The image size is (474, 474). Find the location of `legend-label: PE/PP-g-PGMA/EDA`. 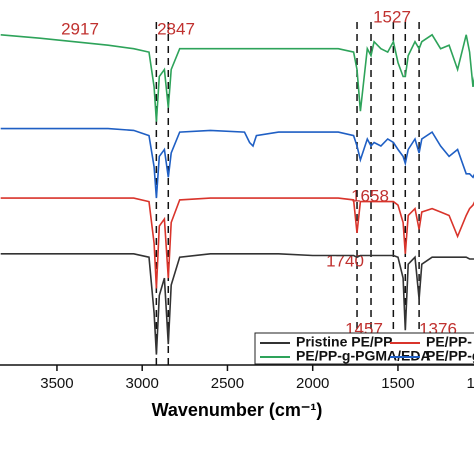

legend-label: PE/PP-g-PGMA/EDA is located at coordinates (363, 356).